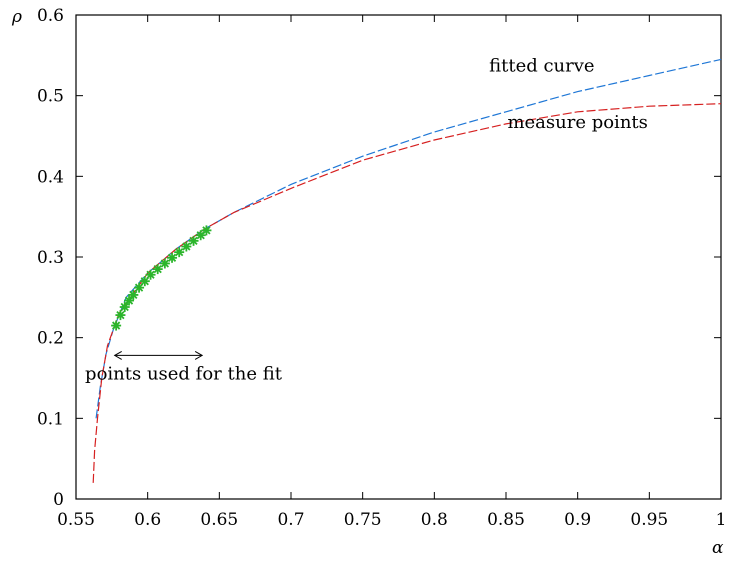 The height and width of the screenshot is (561, 732). Describe the element at coordinates (50, 258) in the screenshot. I see `y-tick-label: 0.3` at that location.